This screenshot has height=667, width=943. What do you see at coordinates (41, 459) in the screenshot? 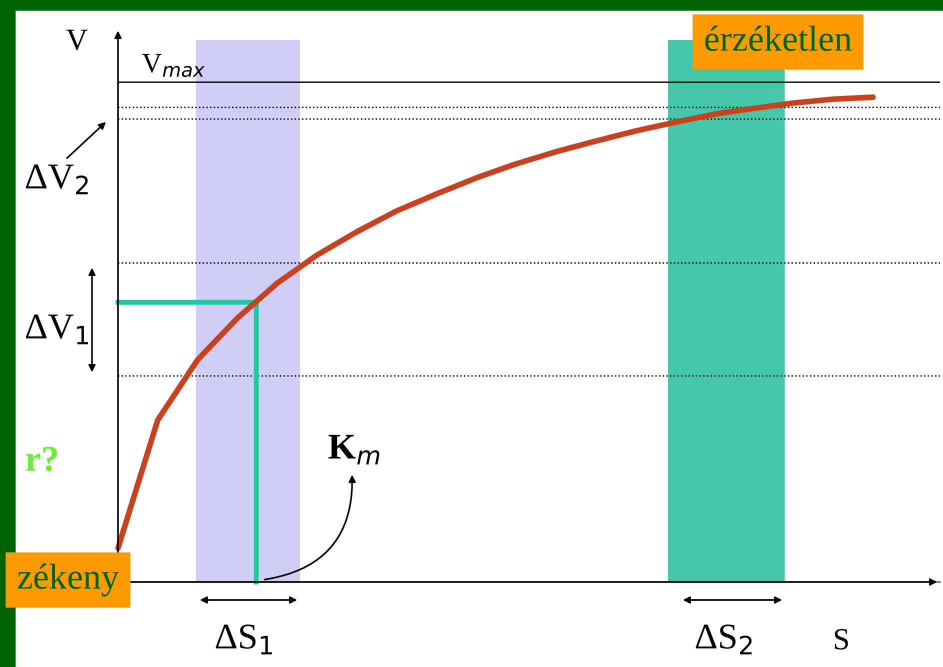
I see `text: r?` at bounding box center [41, 459].